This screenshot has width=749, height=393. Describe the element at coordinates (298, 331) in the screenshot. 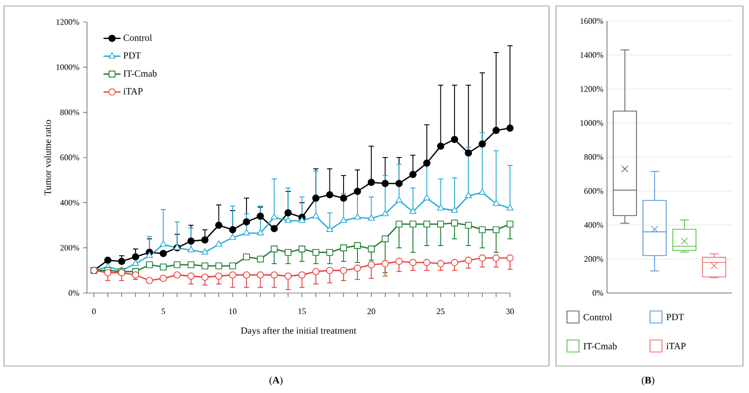

I see `x-axis-title: Days after the initial treatment` at that location.